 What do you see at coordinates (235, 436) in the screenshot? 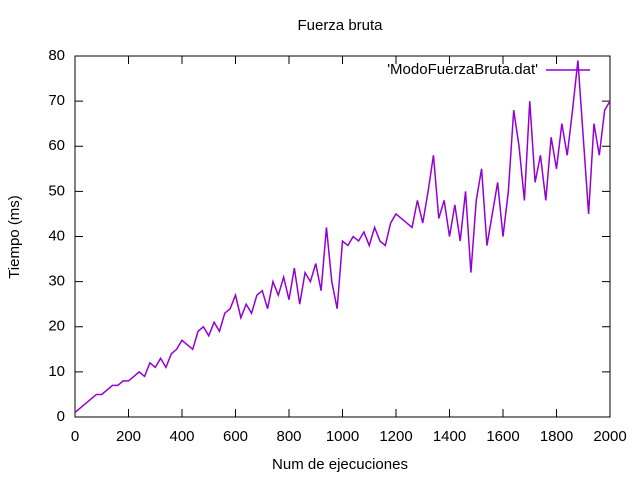
I see `x-tick-label: 600` at bounding box center [235, 436].